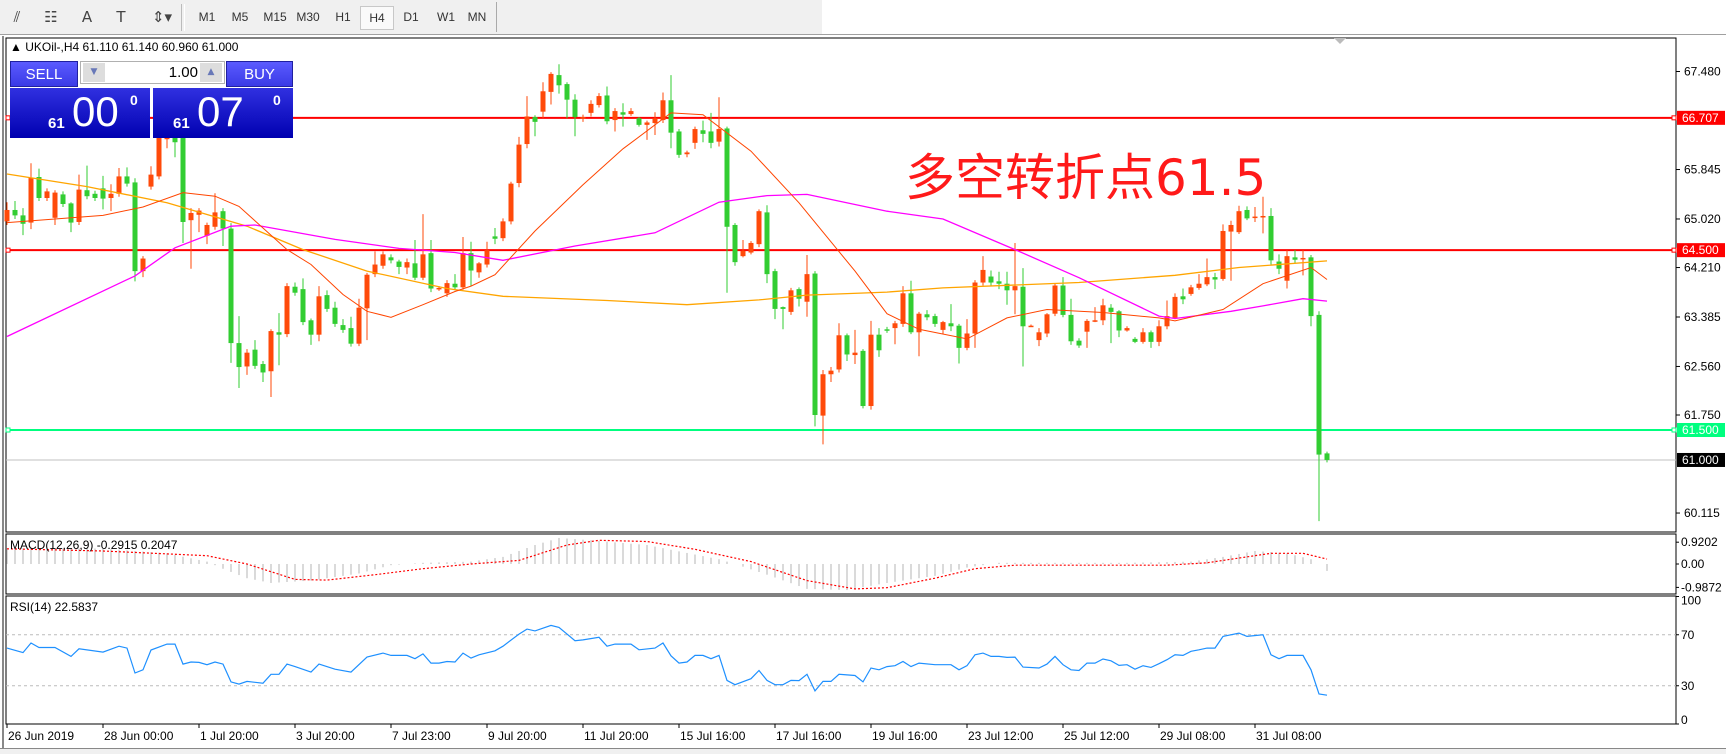 This screenshot has width=1726, height=754. I want to click on timeframe-d1: D1, so click(411, 17).